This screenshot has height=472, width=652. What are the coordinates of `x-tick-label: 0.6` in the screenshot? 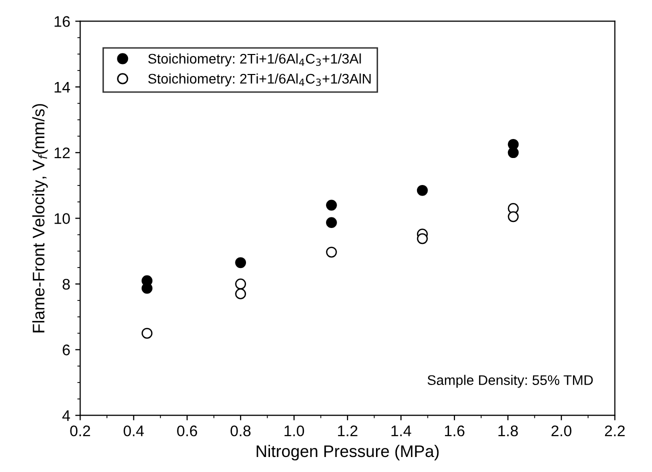 It's located at (187, 430).